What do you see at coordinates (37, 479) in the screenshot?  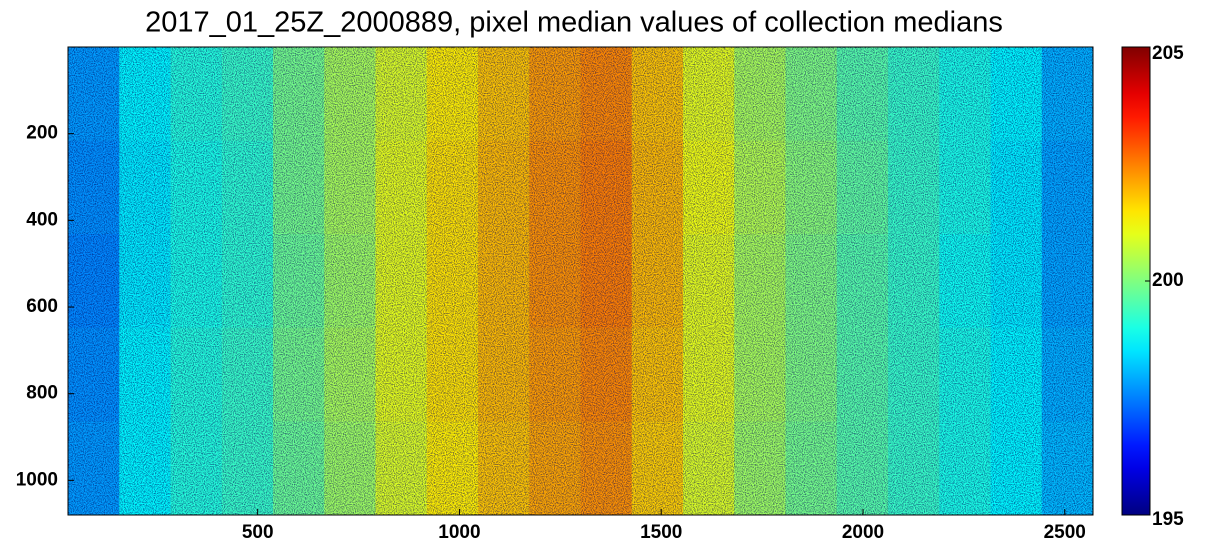 I see `y-tick-label: 1000` at bounding box center [37, 479].